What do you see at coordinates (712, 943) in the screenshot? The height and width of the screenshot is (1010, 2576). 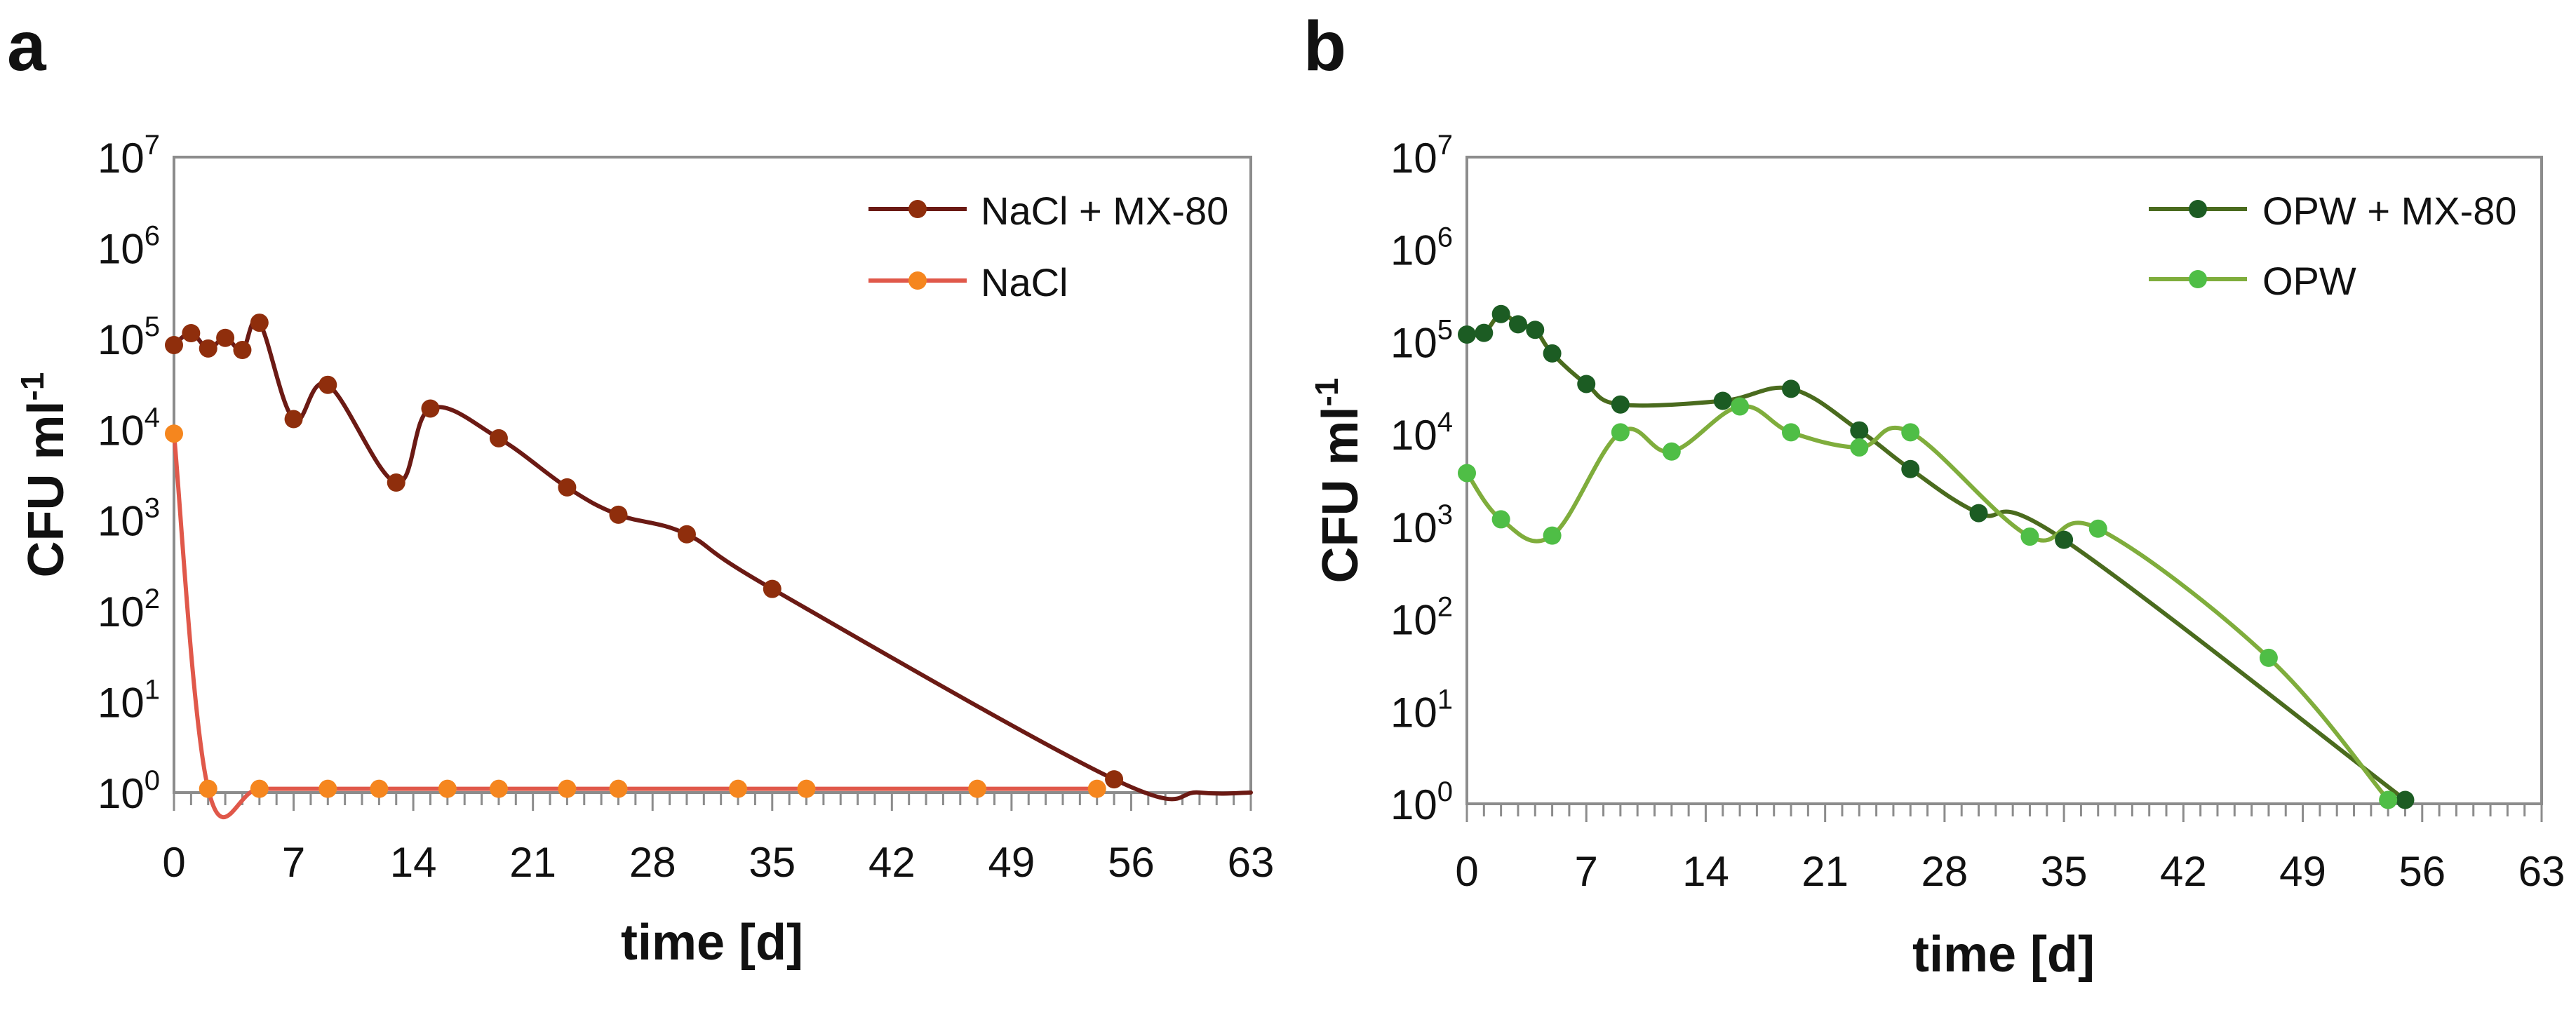 I see `panel-a-x-axis-title: time [d]` at bounding box center [712, 943].